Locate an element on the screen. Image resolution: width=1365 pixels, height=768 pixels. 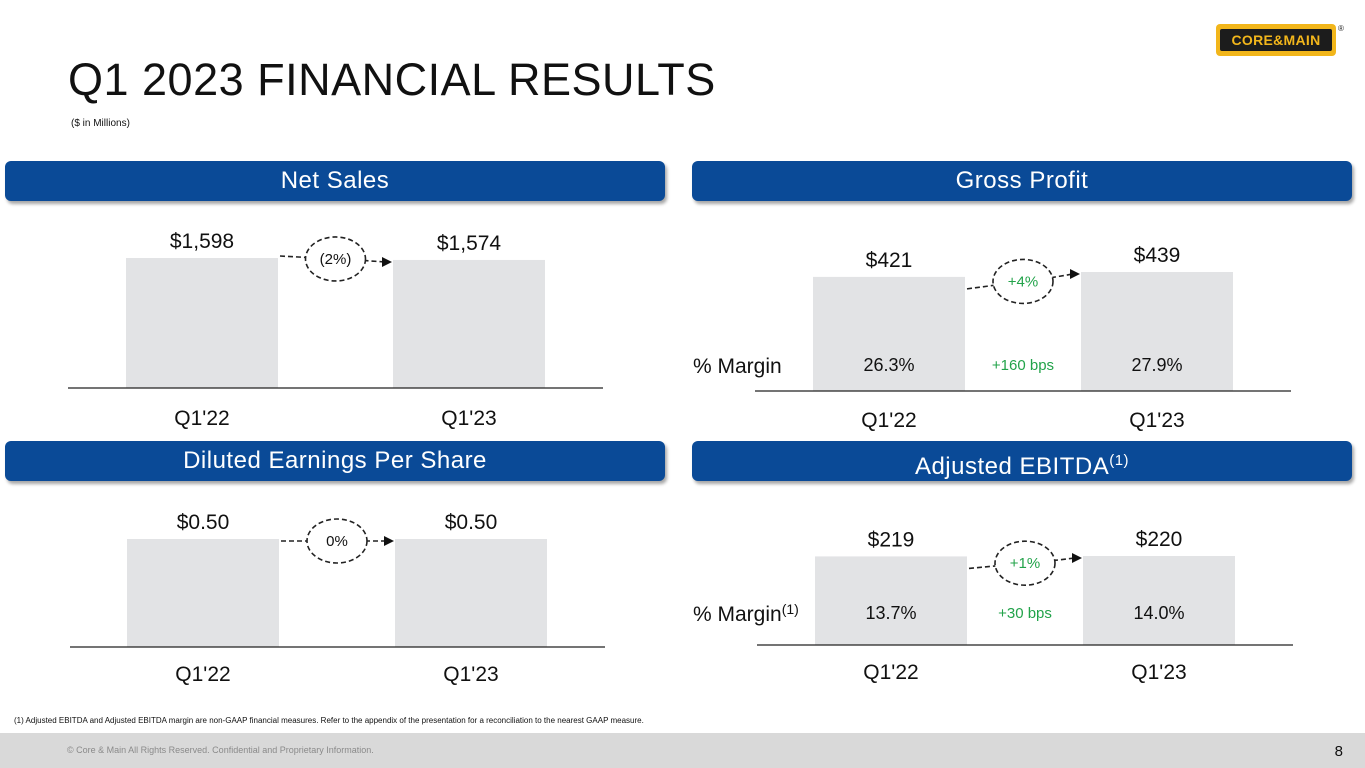
margin-value-ebitda-1: 14.0% is located at coordinates (1158, 613).